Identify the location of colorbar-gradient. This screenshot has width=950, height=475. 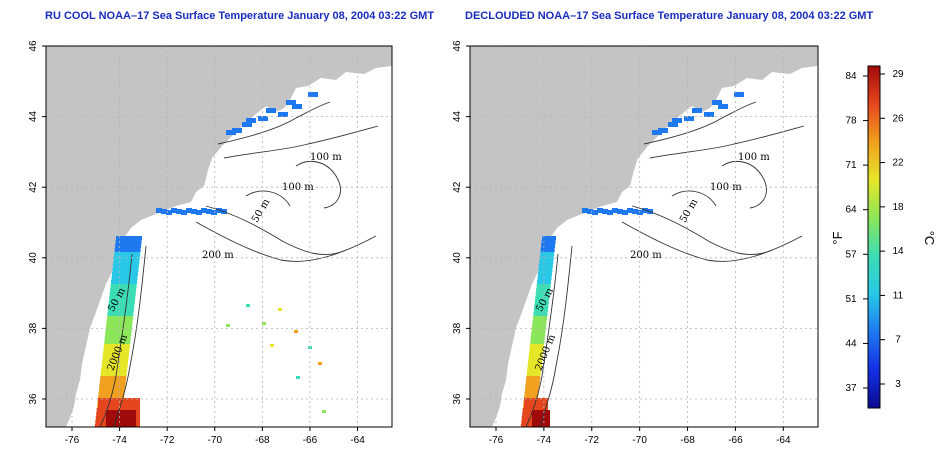
(874, 237).